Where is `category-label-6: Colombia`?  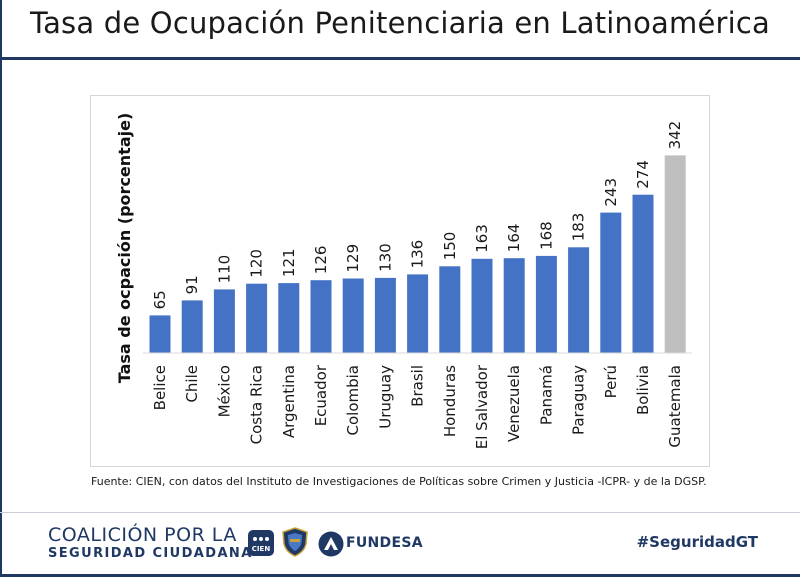 category-label-6: Colombia is located at coordinates (353, 400).